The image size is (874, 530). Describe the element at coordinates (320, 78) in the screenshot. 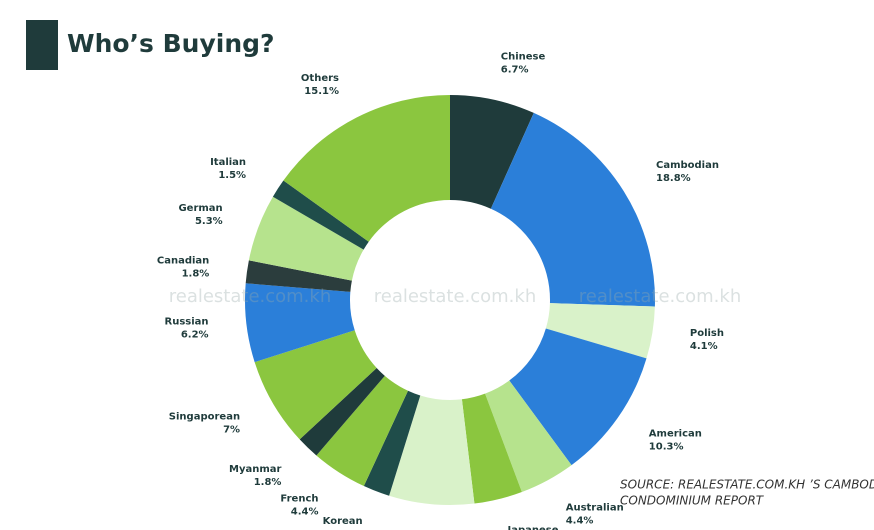

I see `segment-label: Others` at that location.